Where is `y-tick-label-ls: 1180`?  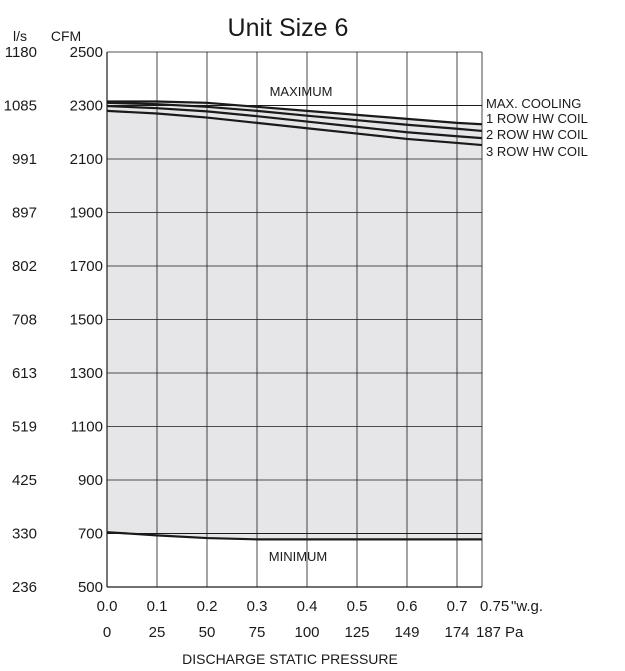 y-tick-label-ls: 1180 is located at coordinates (21, 52).